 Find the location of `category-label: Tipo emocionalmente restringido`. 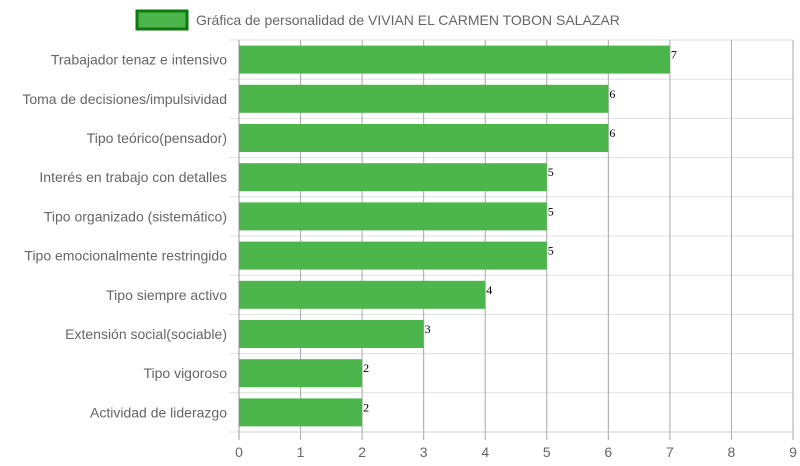

category-label: Tipo emocionalmente restringido is located at coordinates (125, 256).